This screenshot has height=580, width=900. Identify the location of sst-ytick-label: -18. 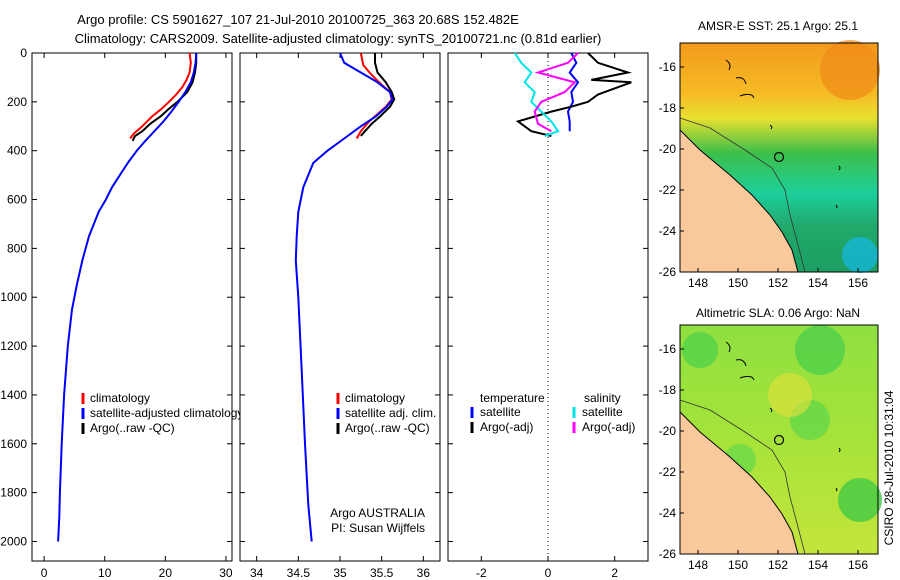
(668, 108).